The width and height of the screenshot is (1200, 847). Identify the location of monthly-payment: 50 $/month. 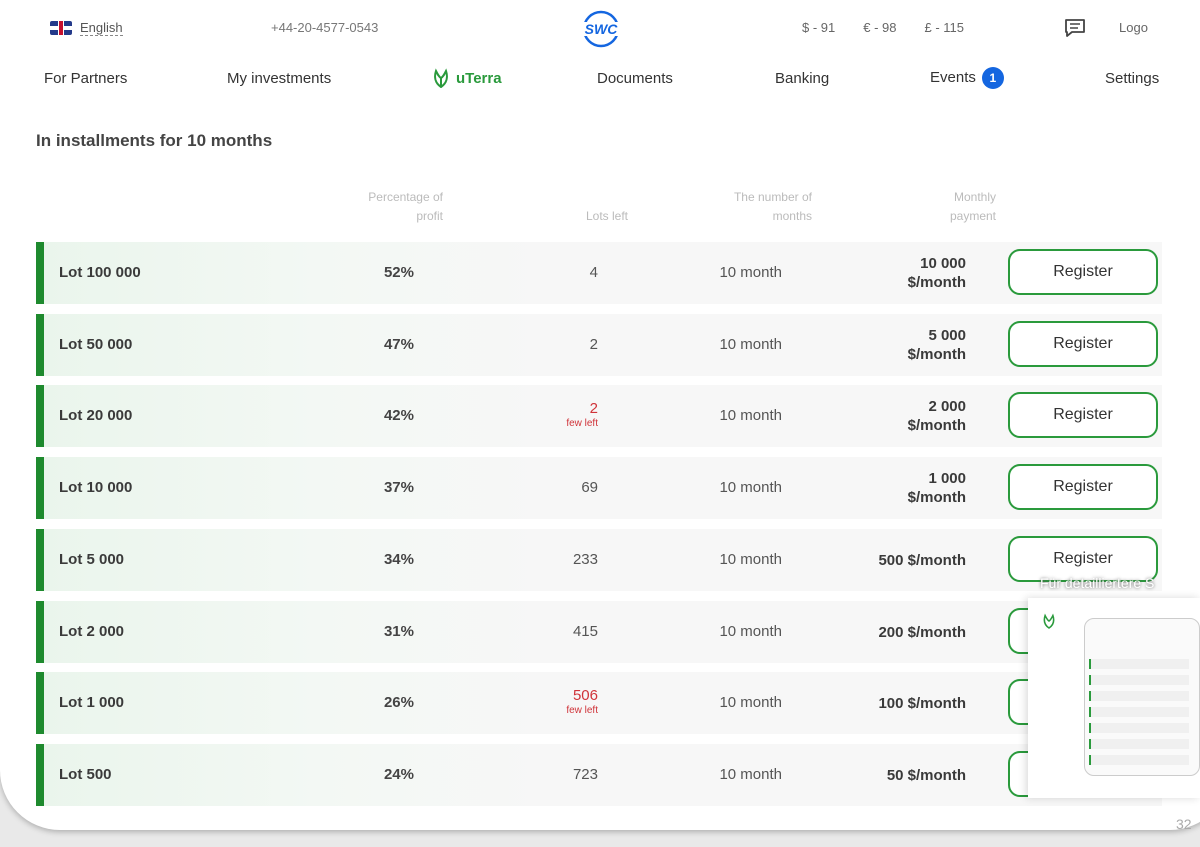
(926, 775).